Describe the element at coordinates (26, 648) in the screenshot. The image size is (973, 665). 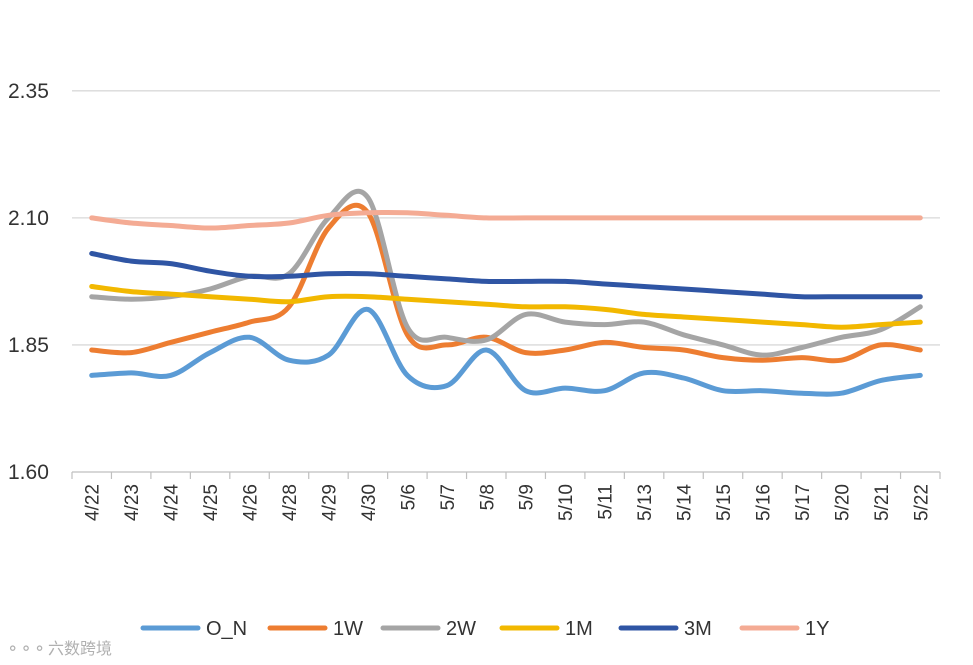
I see `watermark-logo: ⚬⚬⚬` at that location.